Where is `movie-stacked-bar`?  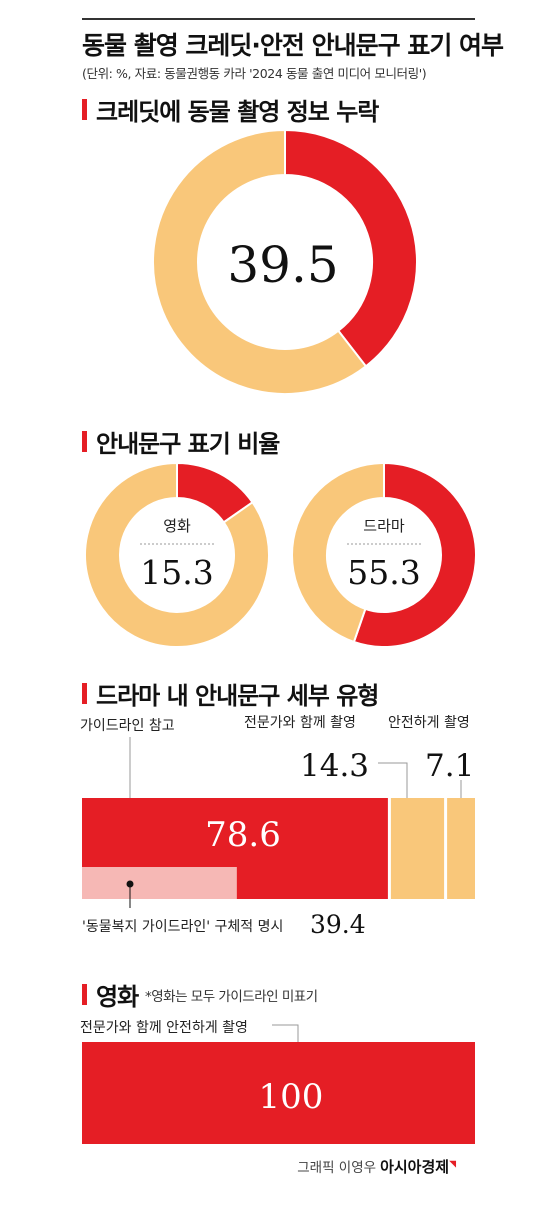 movie-stacked-bar is located at coordinates (278, 1093).